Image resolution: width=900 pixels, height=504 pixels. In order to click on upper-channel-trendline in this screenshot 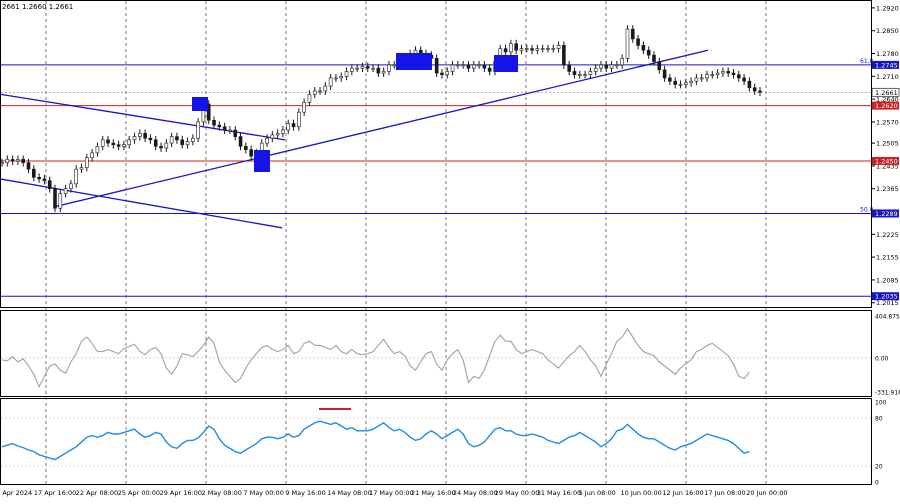, I will do `click(143, 117)`.